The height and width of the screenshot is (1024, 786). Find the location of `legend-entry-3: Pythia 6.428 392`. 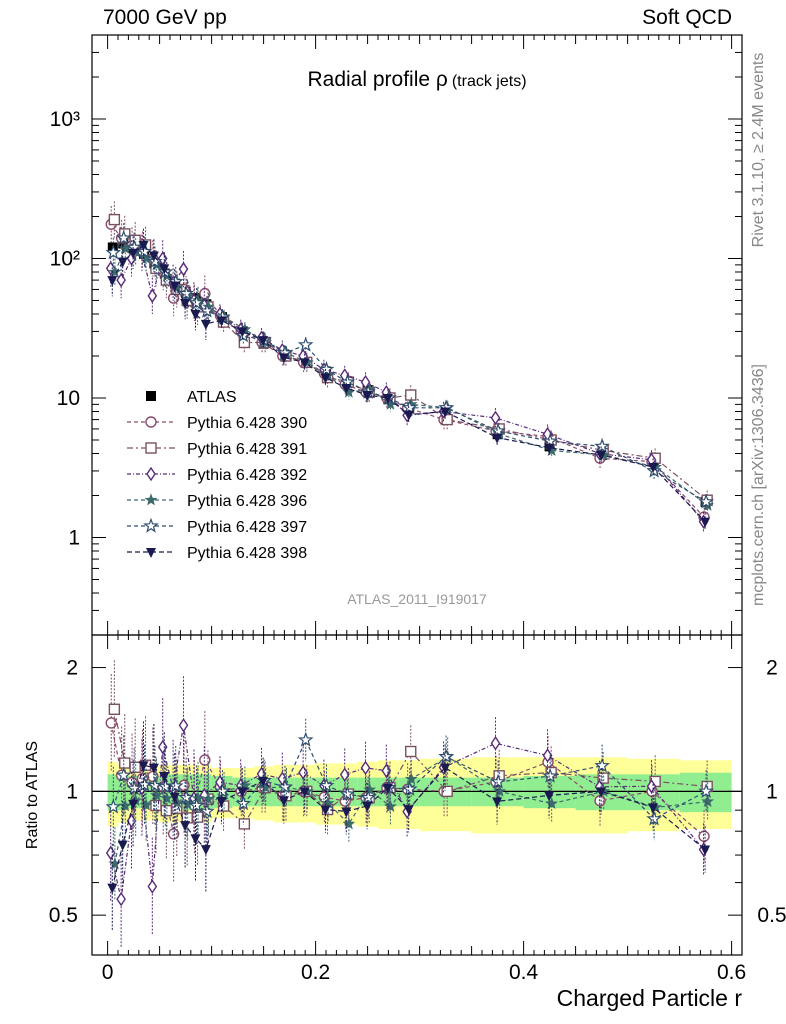

legend-entry-3: Pythia 6.428 392 is located at coordinates (217, 475).